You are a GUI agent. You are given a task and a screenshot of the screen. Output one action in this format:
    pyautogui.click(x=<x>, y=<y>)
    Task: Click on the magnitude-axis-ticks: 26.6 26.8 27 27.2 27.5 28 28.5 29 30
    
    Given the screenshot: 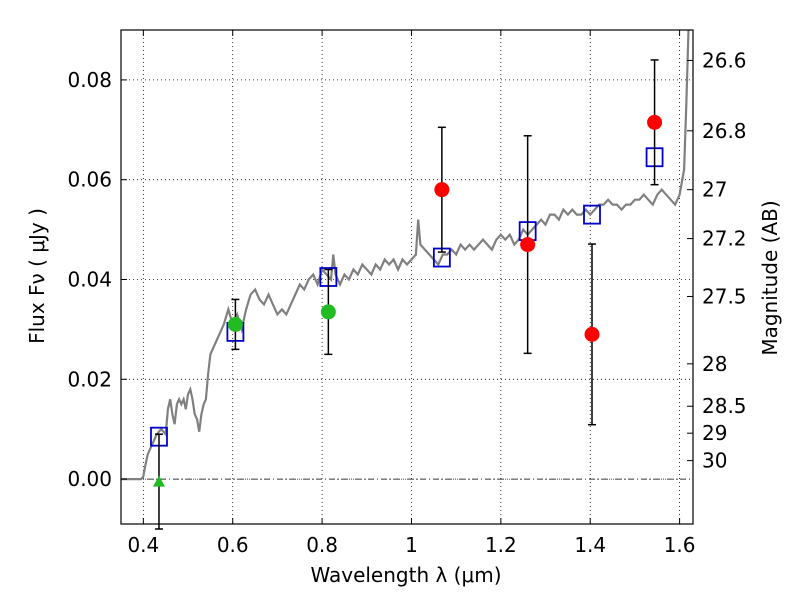 What is the action you would take?
    pyautogui.click(x=717, y=260)
    